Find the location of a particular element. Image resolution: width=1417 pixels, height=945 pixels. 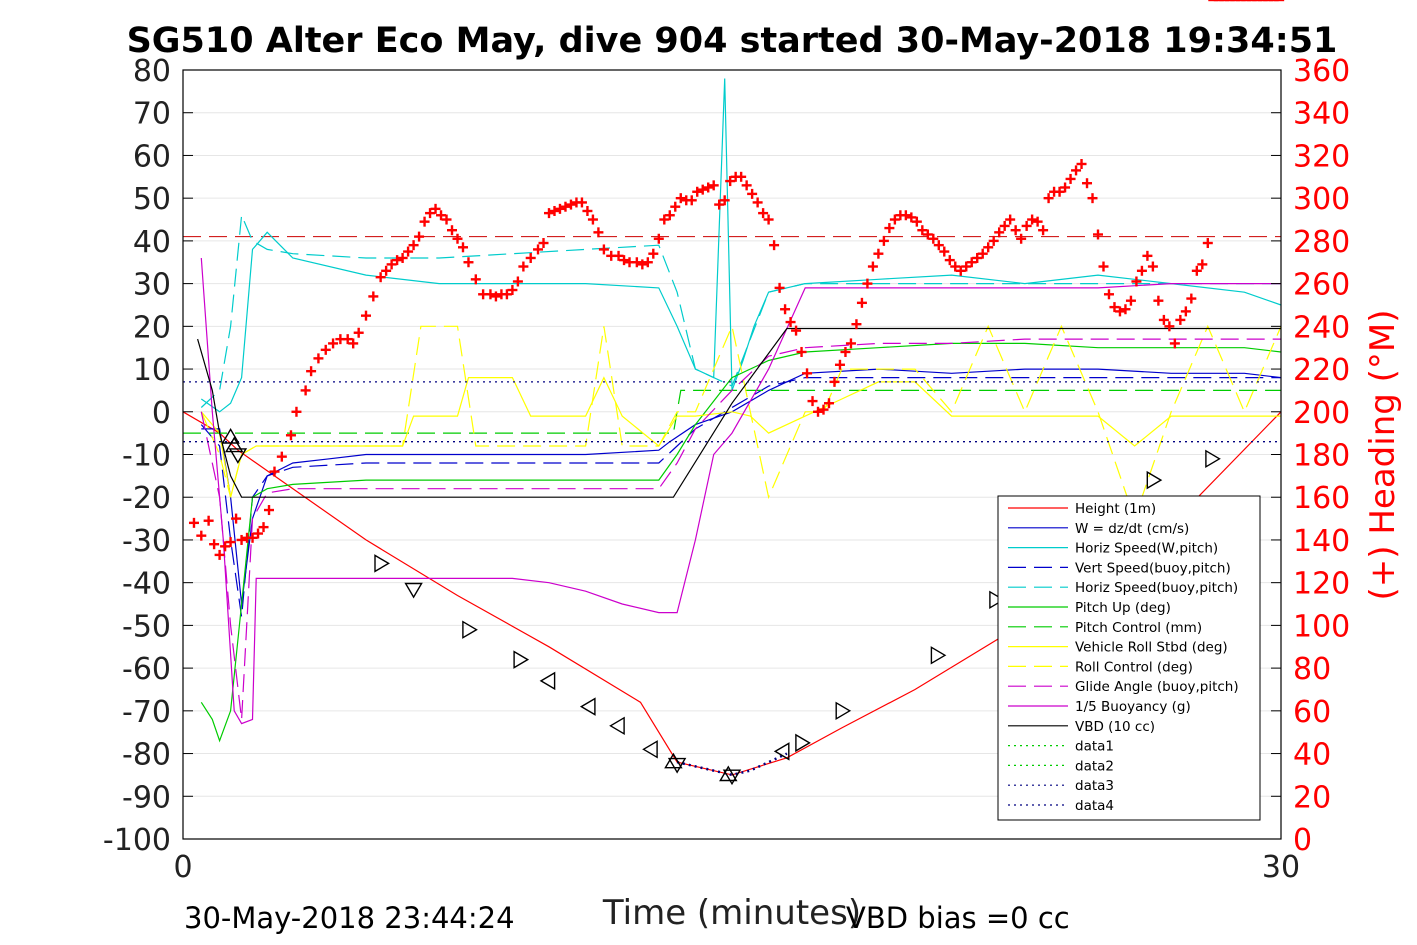

y2-tick-label: 220 is located at coordinates (1321, 370).